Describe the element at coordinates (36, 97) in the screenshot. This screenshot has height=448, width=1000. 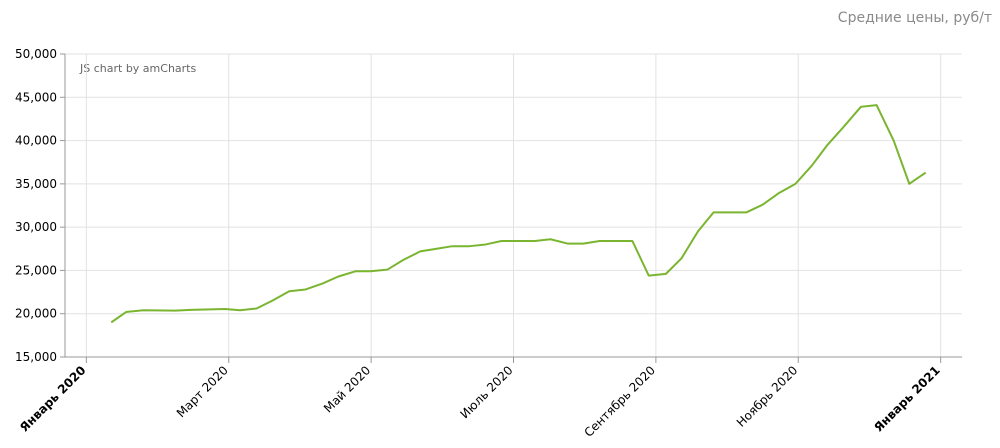
I see `y-tick-label: 45,000` at that location.